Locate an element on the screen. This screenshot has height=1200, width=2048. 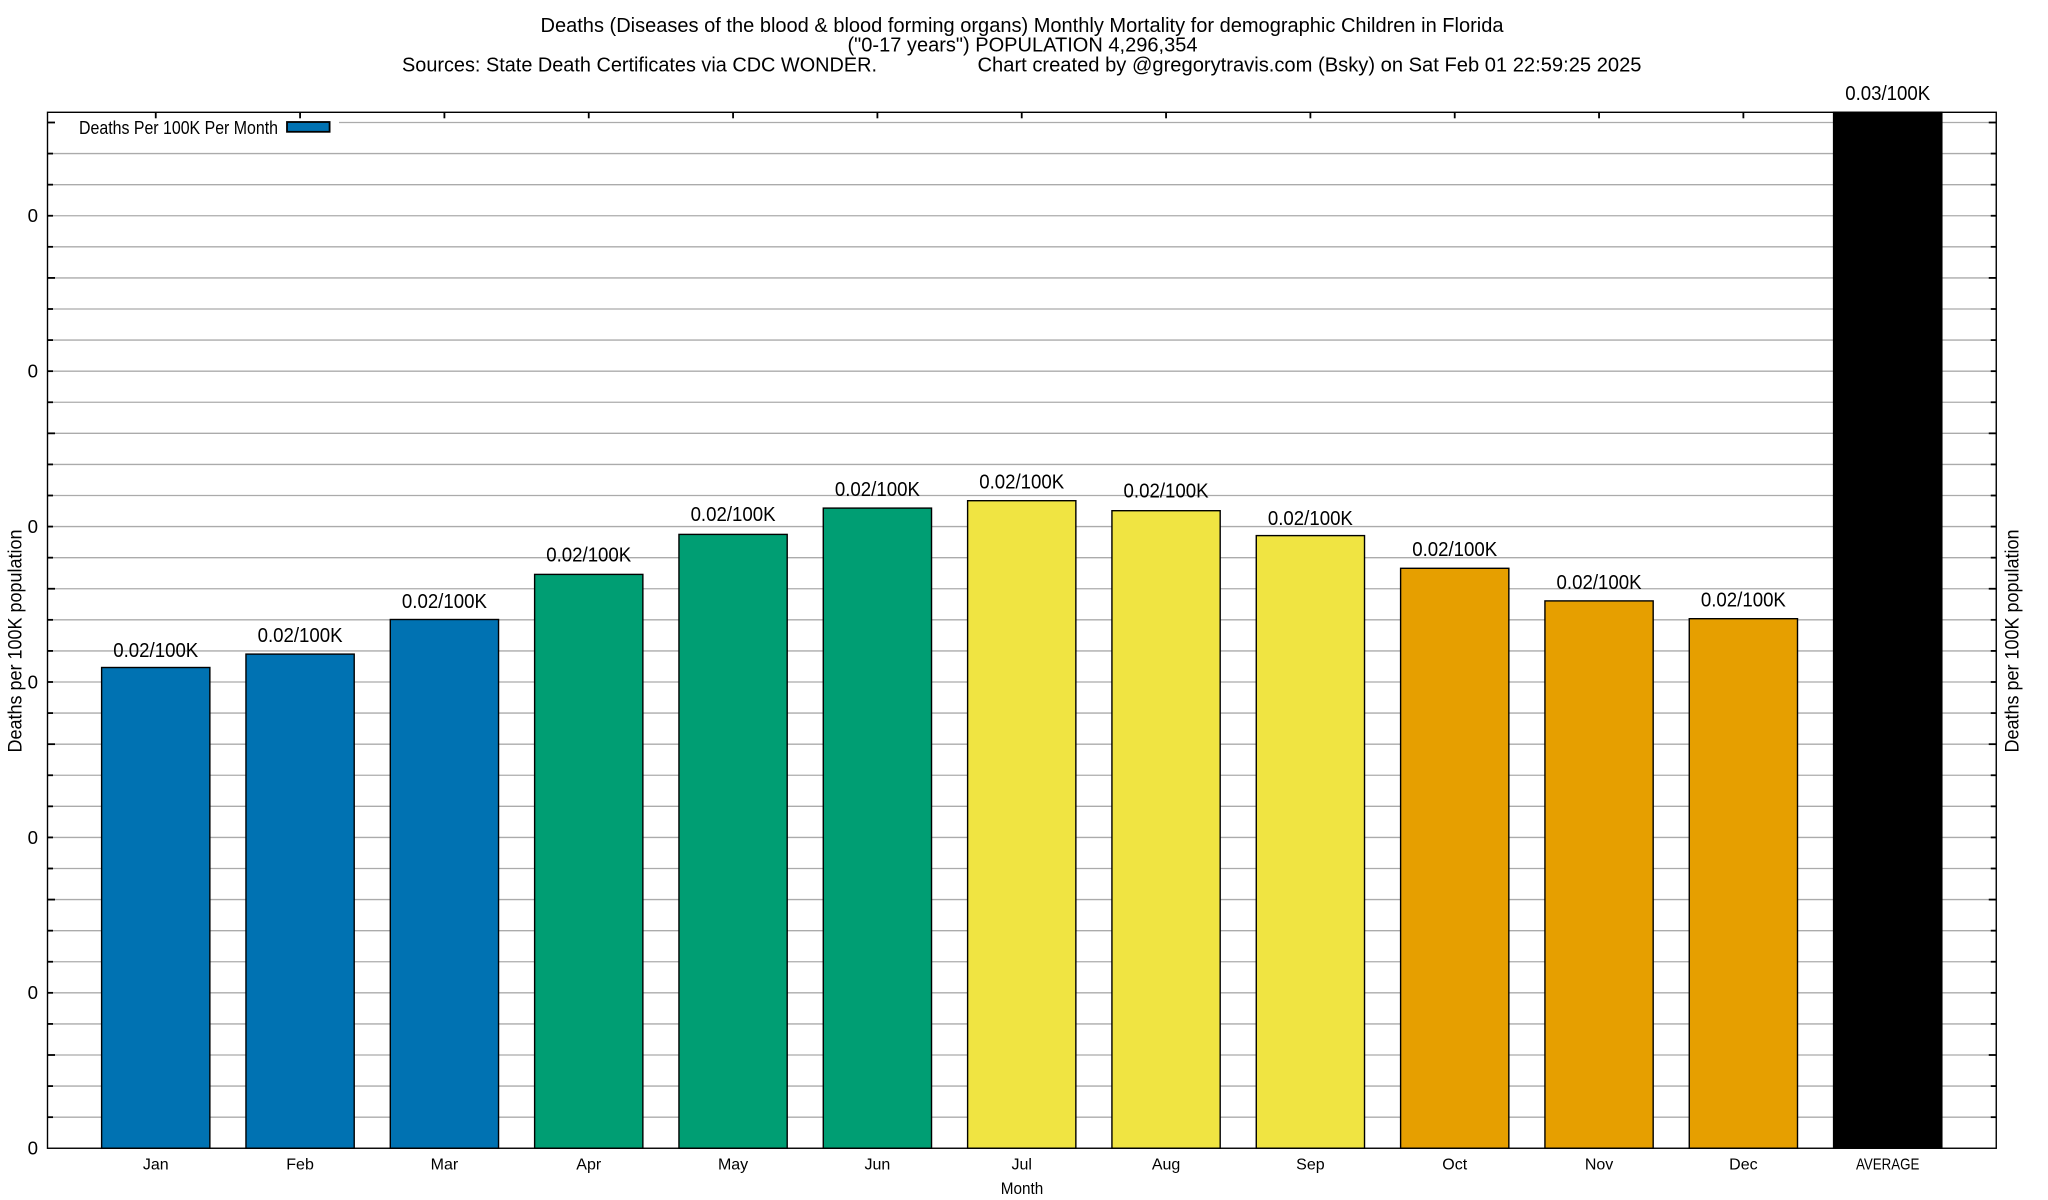
svg-text: Mar is located at coordinates (445, 1165).